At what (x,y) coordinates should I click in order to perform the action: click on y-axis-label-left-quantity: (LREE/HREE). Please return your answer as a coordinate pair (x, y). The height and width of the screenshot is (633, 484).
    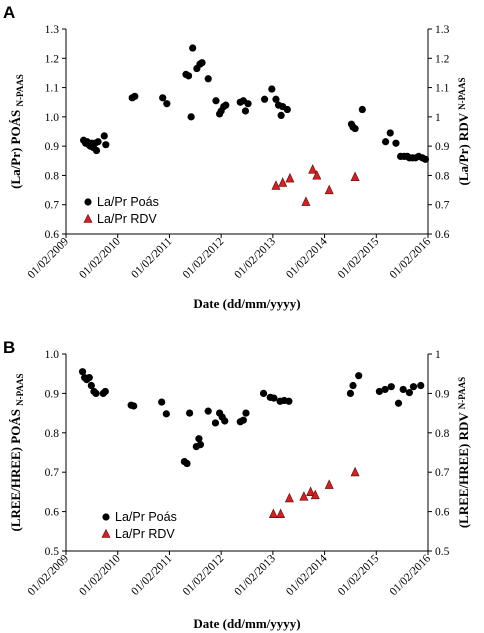
    Looking at the image, I should click on (15, 488).